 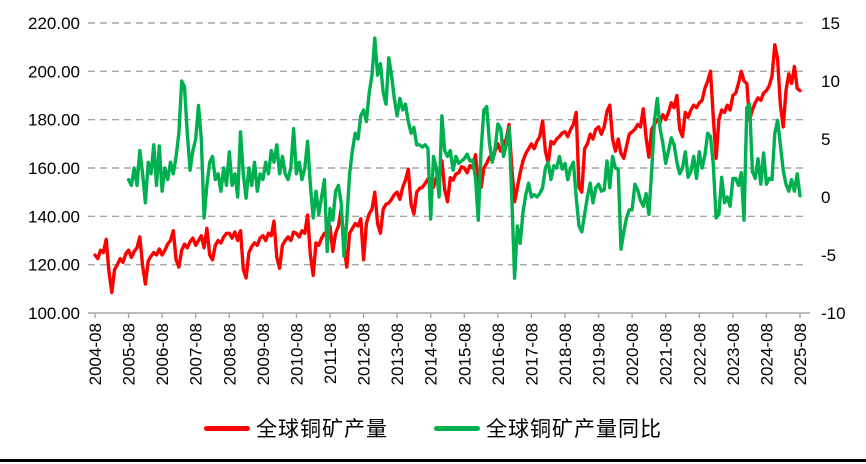 I want to click on x-axis-label: 2017-08, so click(x=531, y=354).